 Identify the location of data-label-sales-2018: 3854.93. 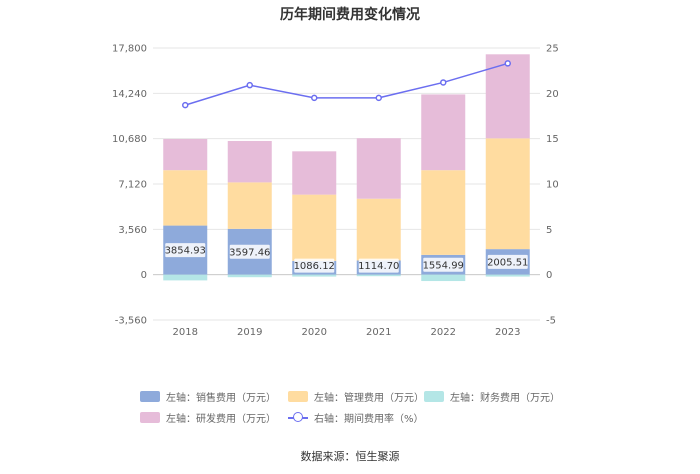
(185, 251).